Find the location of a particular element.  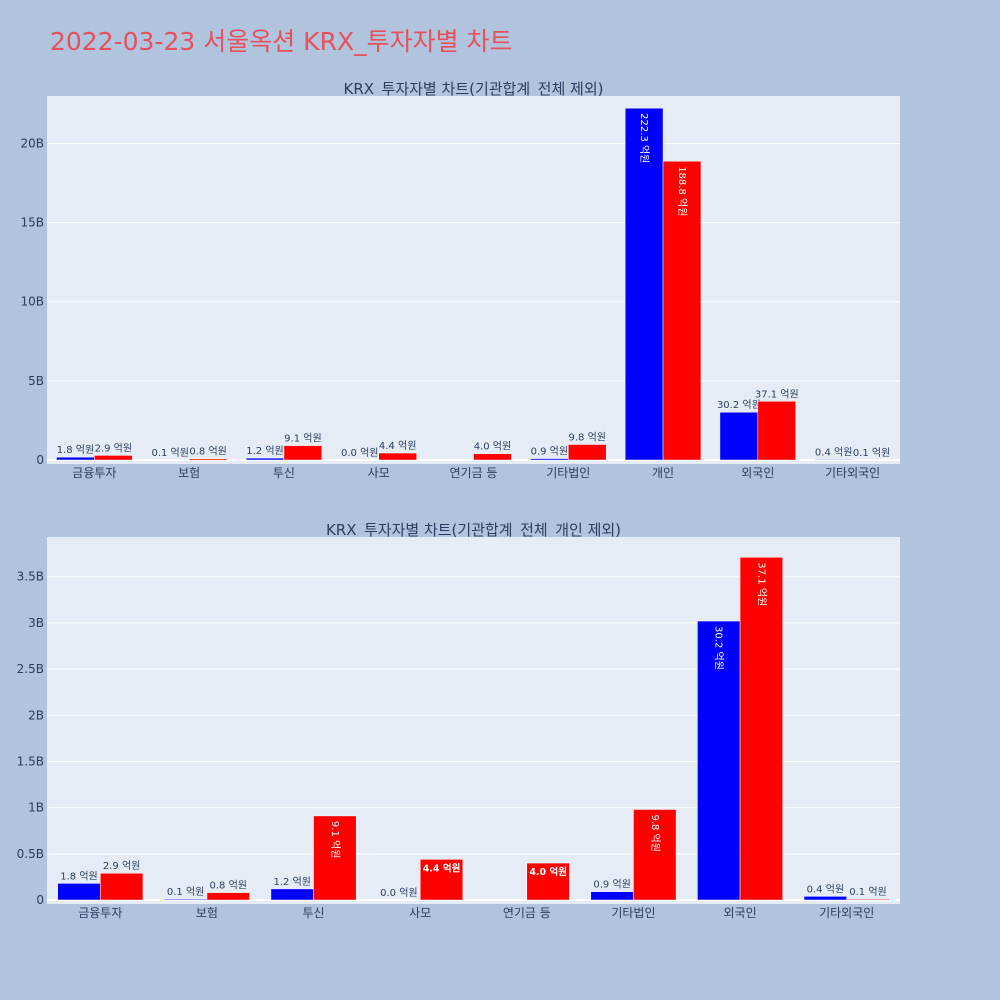

y-tick-label: 1B is located at coordinates (36, 808).